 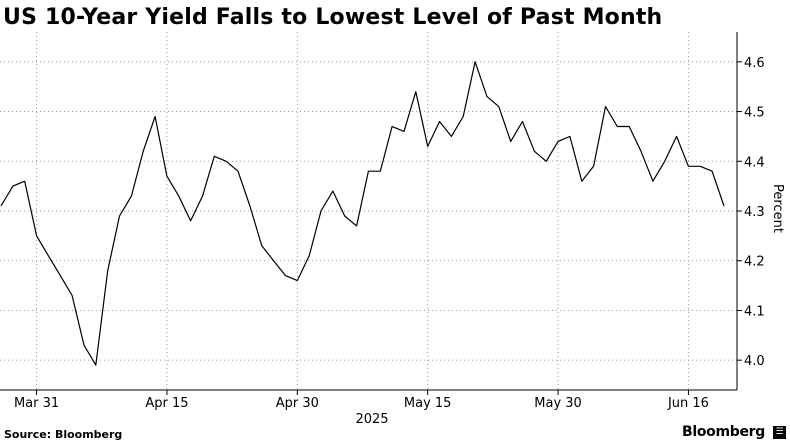 What do you see at coordinates (166, 403) in the screenshot?
I see `x-tick-label: Apr 15` at bounding box center [166, 403].